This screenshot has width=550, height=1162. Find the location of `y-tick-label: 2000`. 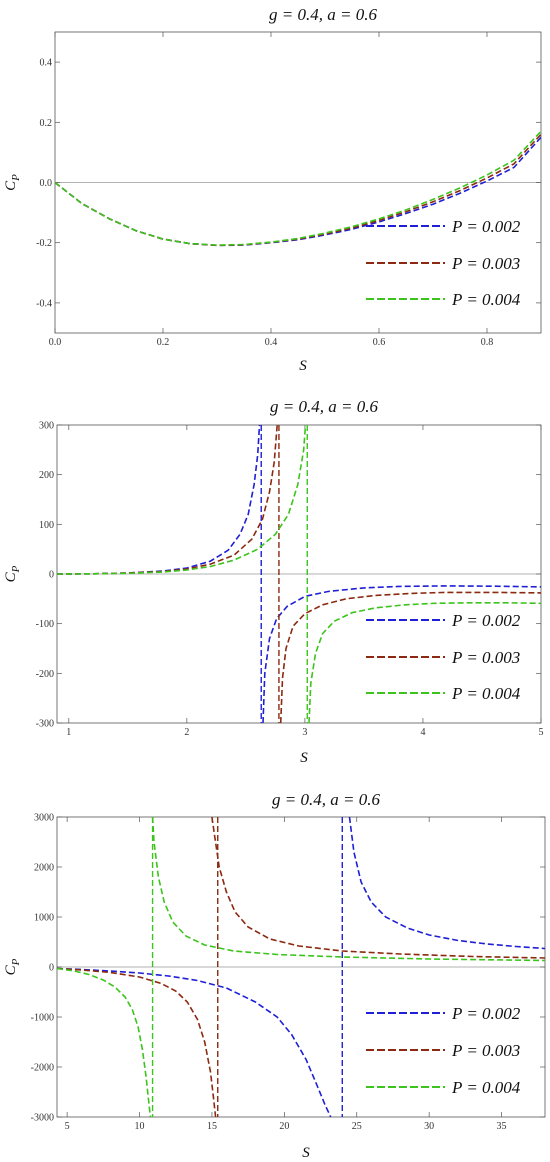

y-tick-label: 2000 is located at coordinates (44, 868).